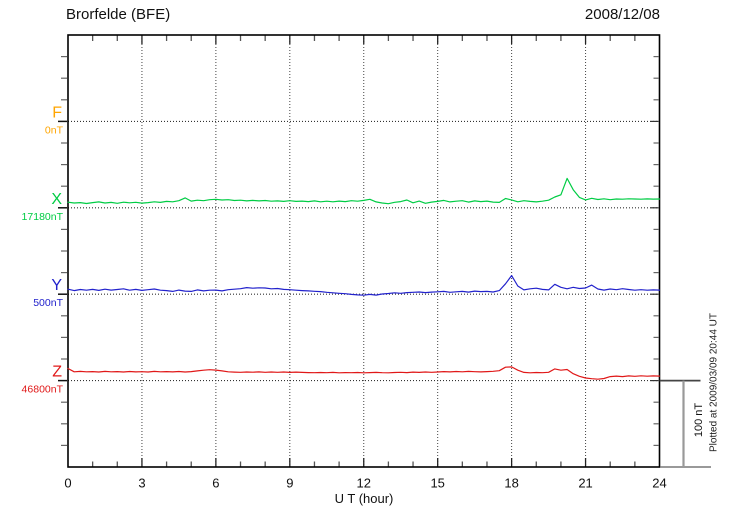  I want to click on plotted-note: Plotted at 2009/03/09 20:44 UT, so click(714, 382).